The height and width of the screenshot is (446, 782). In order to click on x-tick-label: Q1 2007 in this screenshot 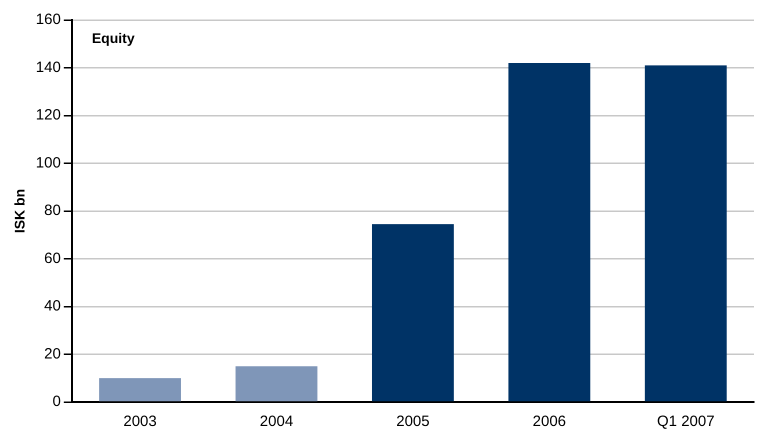, I will do `click(686, 421)`.